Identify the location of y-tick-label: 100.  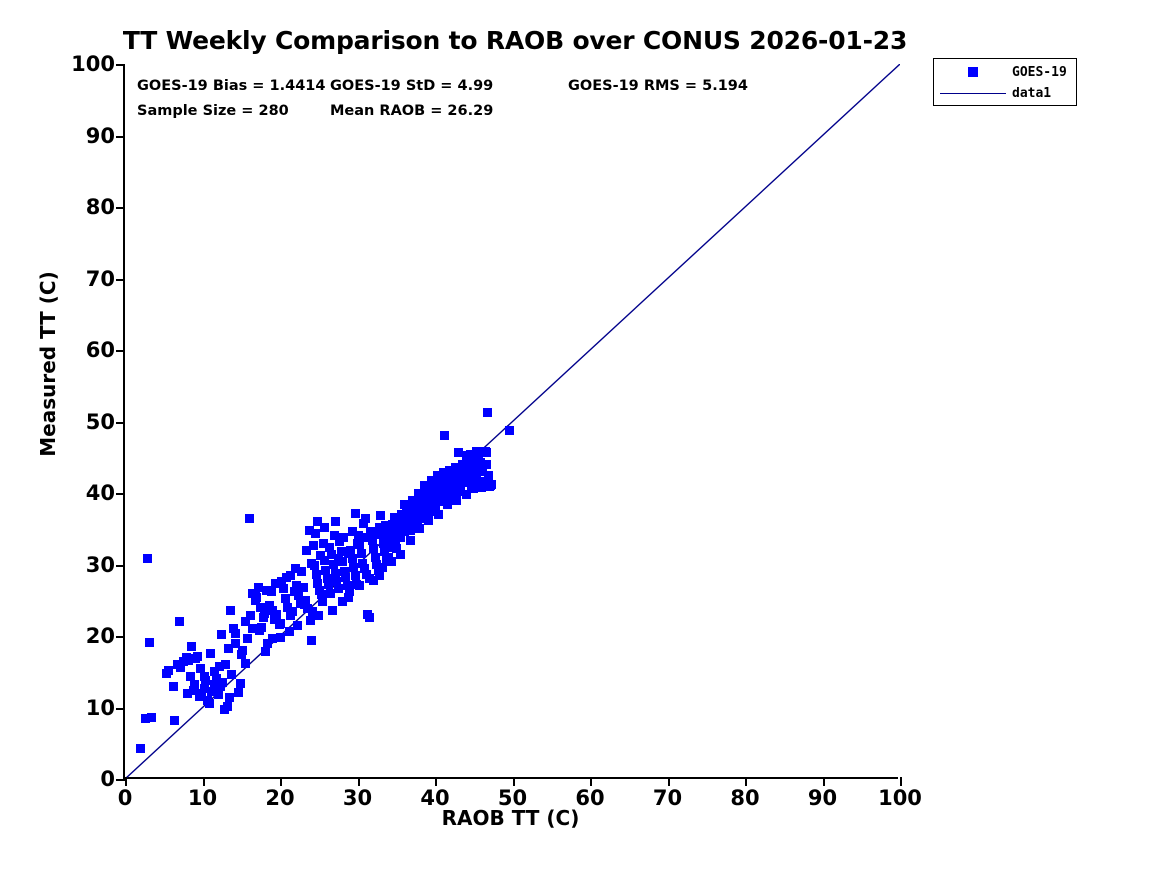
(93, 64).